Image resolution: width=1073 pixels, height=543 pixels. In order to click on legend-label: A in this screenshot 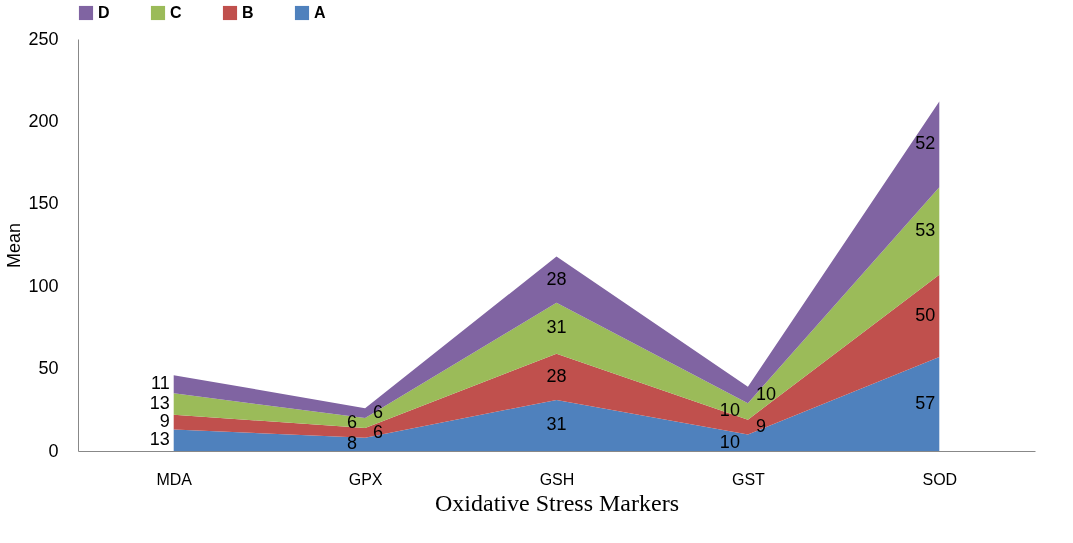, I will do `click(320, 12)`.